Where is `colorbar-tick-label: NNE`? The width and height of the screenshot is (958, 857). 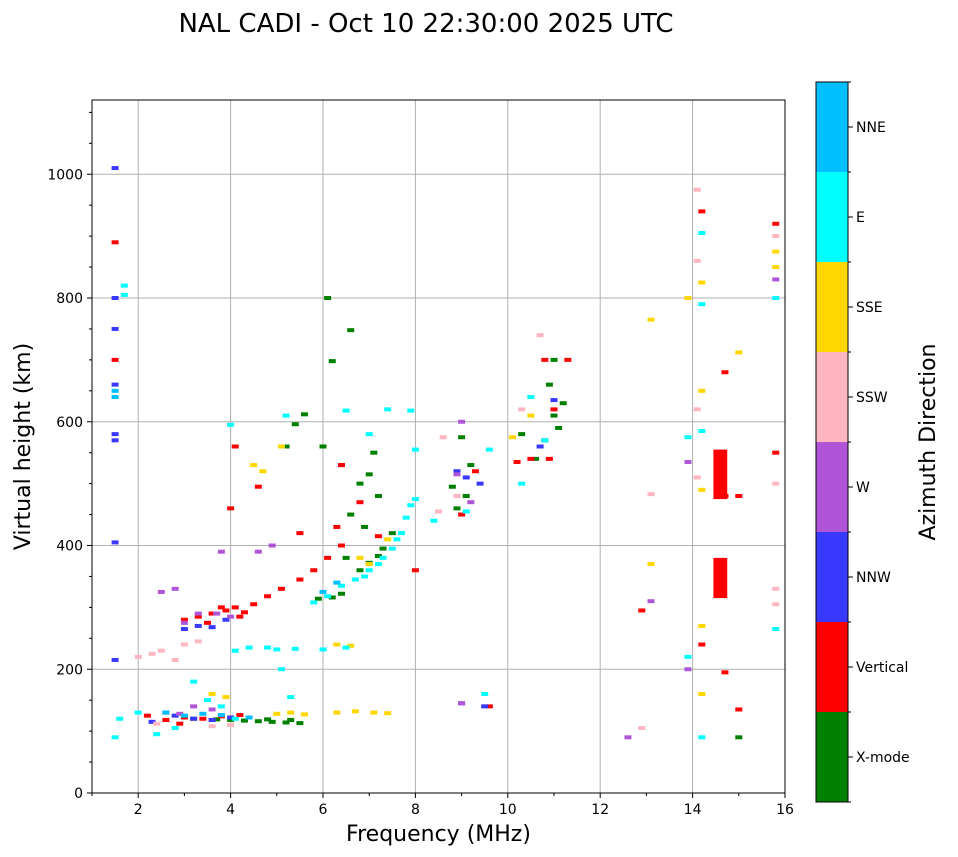
colorbar-tick-label: NNE is located at coordinates (871, 128).